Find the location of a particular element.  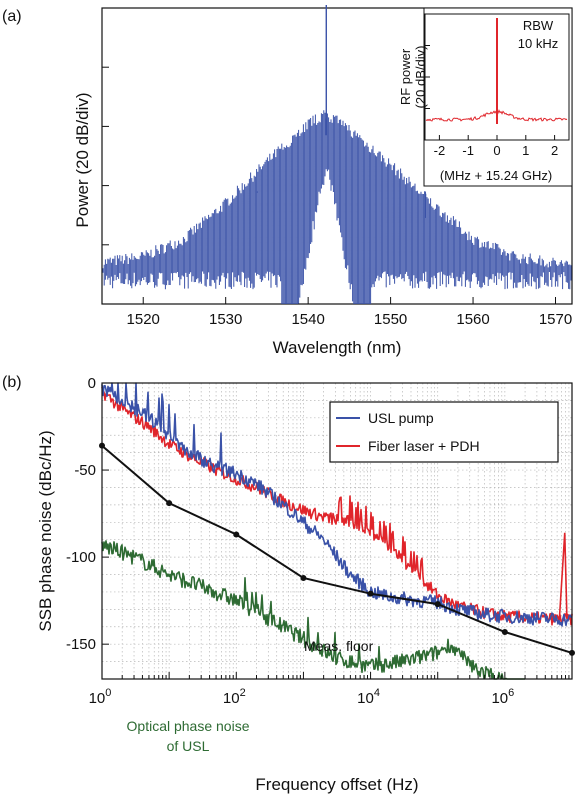

panel-a-ylabel: Power (20 dB/div) is located at coordinates (82, 159).